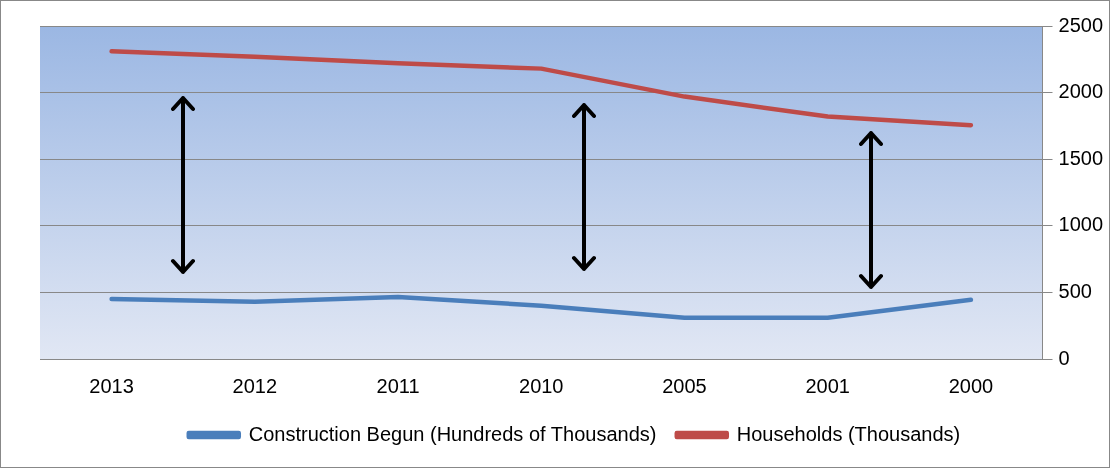 The image size is (1117, 475). I want to click on x-tick-label: 2000, so click(971, 385).